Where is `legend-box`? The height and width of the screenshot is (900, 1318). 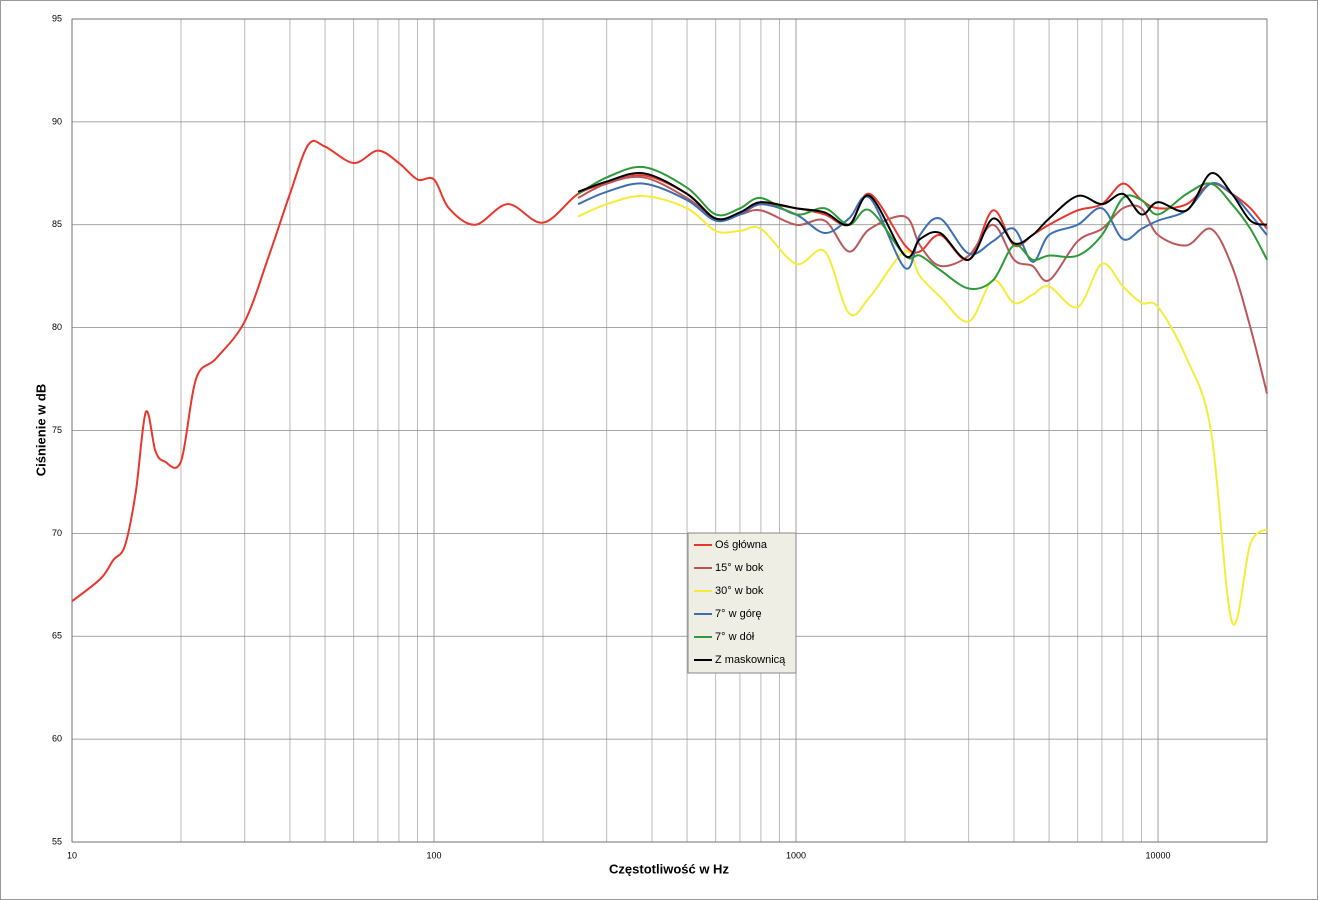 legend-box is located at coordinates (742, 603).